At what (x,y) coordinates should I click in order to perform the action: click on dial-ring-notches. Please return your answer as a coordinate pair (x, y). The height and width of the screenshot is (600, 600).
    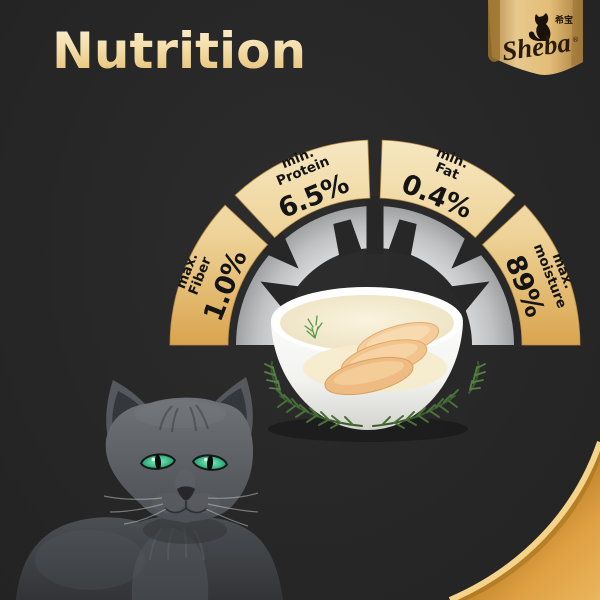
    Looking at the image, I should click on (375, 254).